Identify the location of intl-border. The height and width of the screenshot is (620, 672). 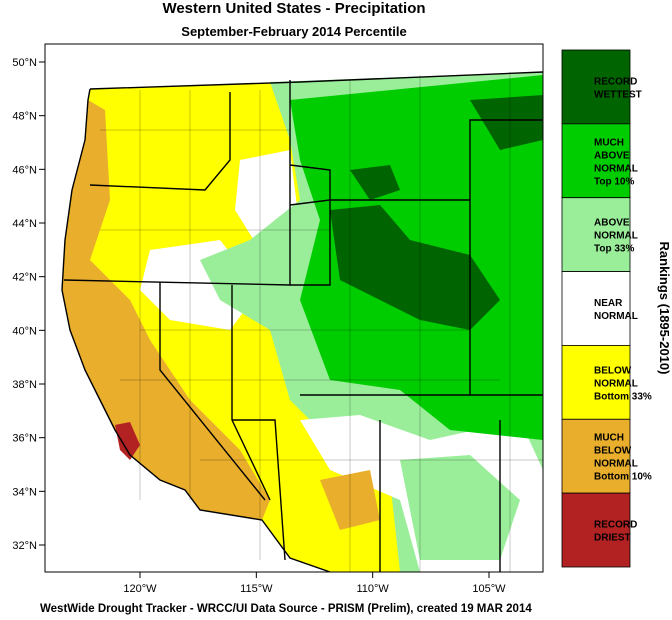
(316, 80).